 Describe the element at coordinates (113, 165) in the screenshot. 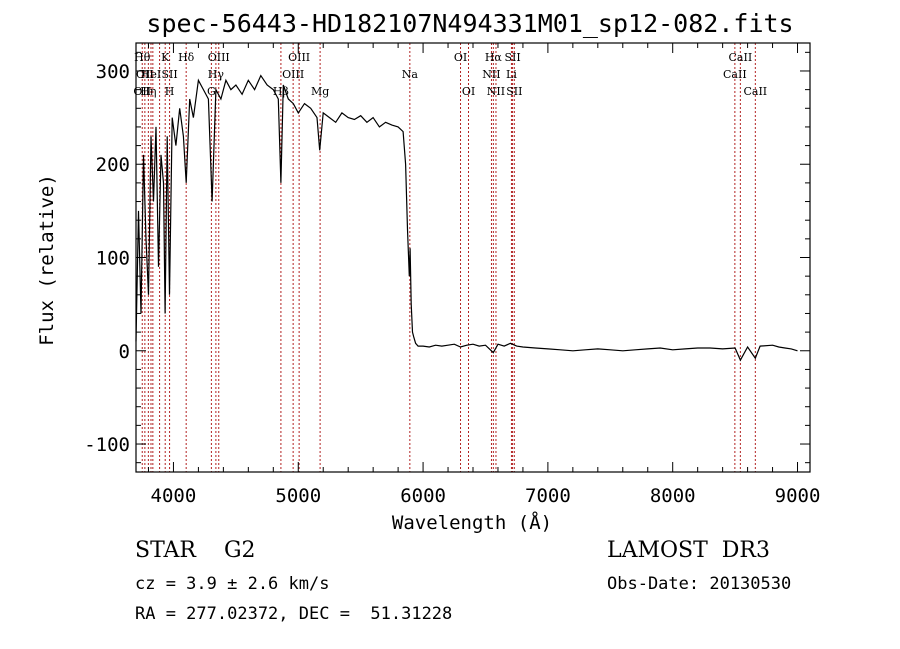

I see `y-tick-label: 200` at that location.